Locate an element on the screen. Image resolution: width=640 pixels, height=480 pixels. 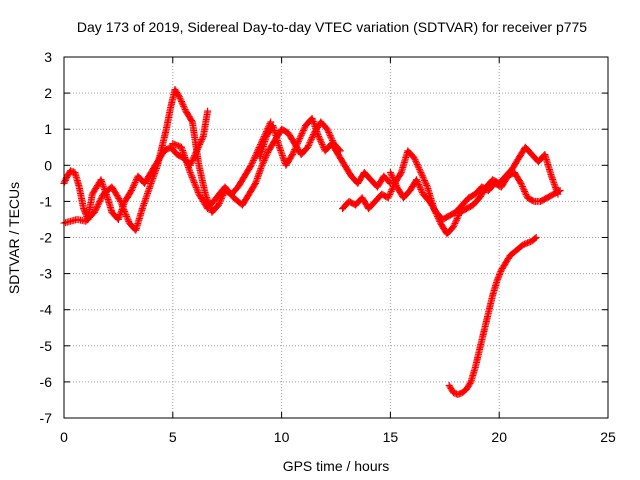
x-tick-label: 15 is located at coordinates (391, 437).